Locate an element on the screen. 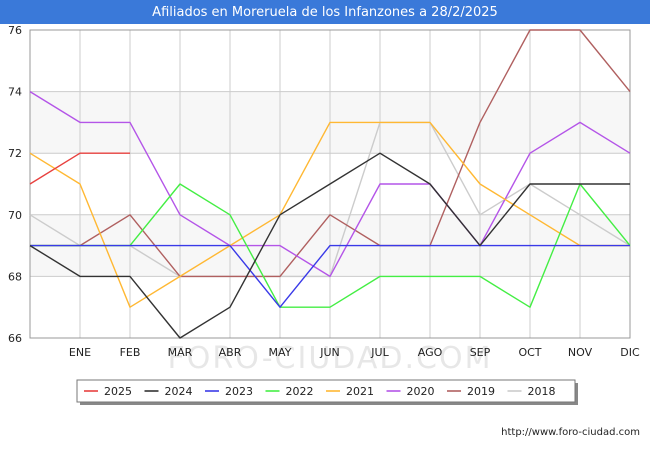 This screenshot has width=650, height=450. y-tick-label: 72 is located at coordinates (15, 153).